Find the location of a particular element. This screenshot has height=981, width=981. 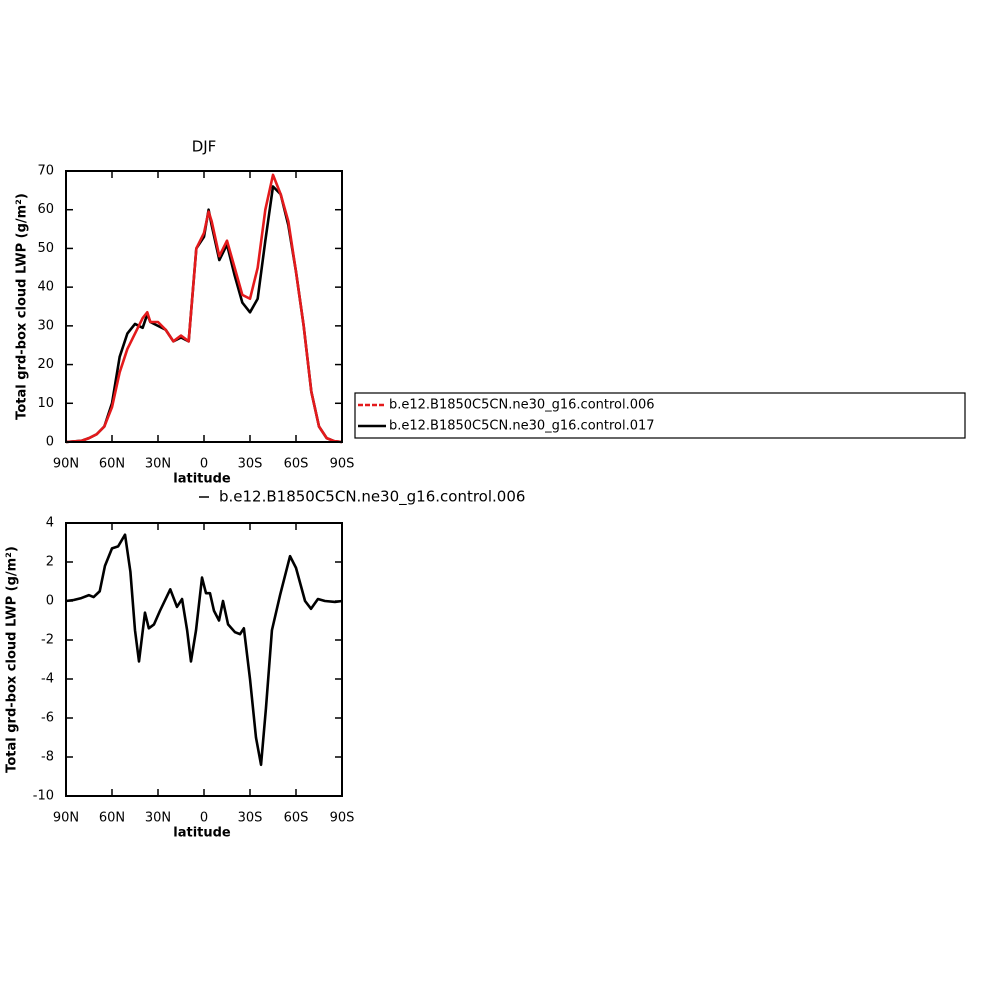

y-tick-label: -8 is located at coordinates (47, 757).